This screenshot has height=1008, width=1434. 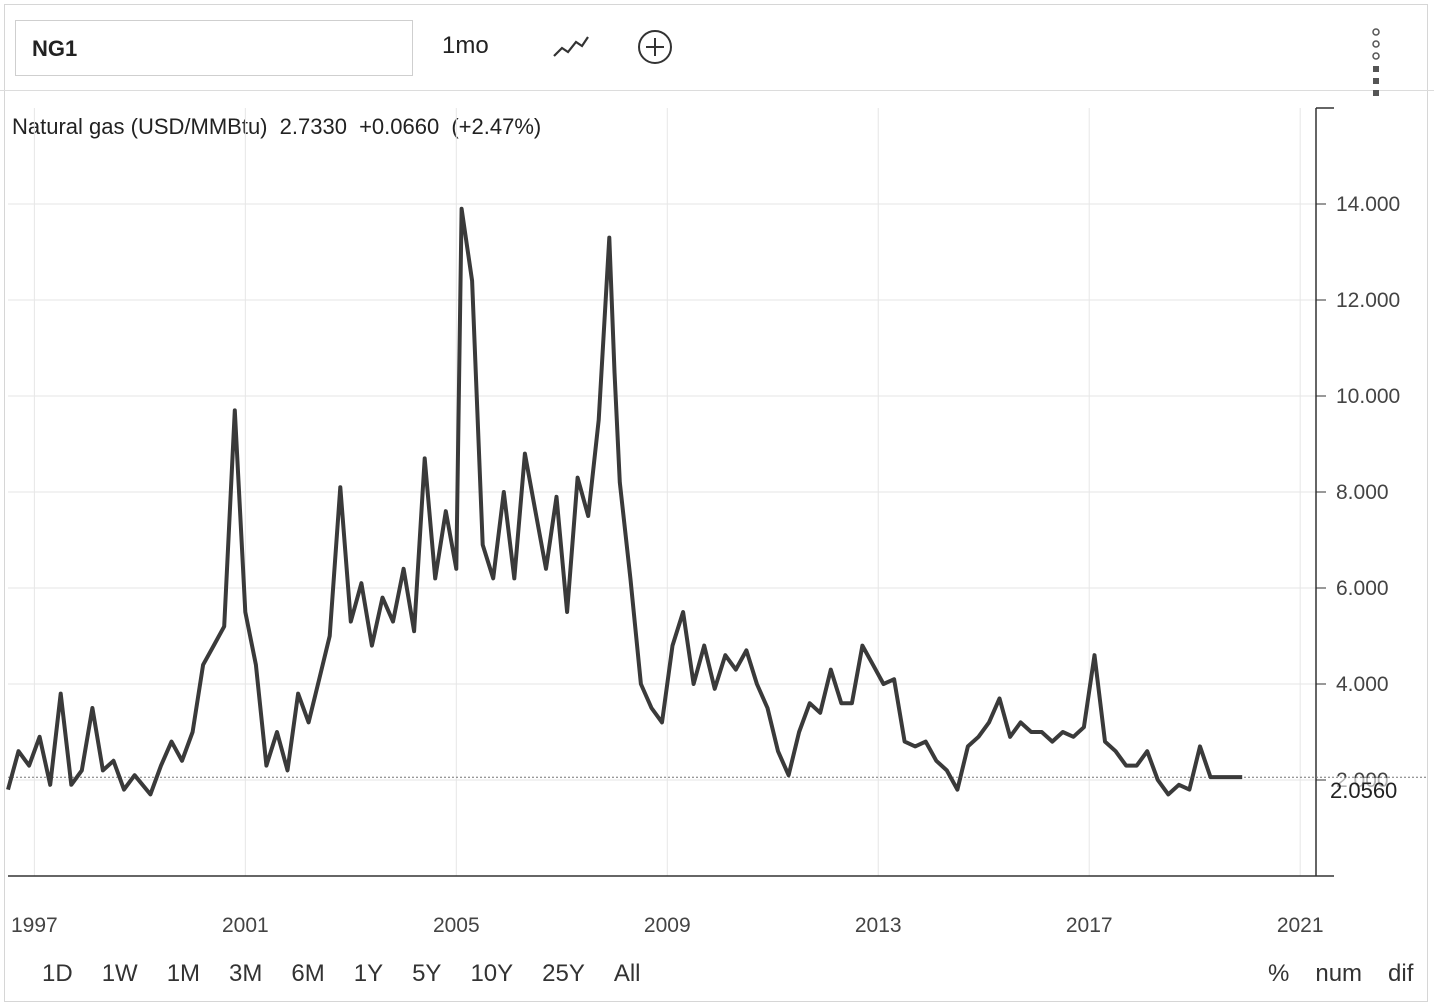 What do you see at coordinates (1300, 925) in the screenshot?
I see `x-tick-label: 2021` at bounding box center [1300, 925].